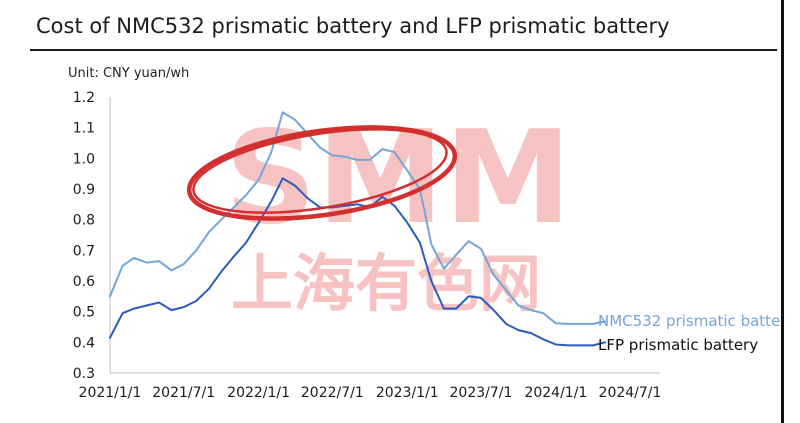 The image size is (800, 423). Describe the element at coordinates (84, 313) in the screenshot. I see `y-tick-label: 0.5` at that location.